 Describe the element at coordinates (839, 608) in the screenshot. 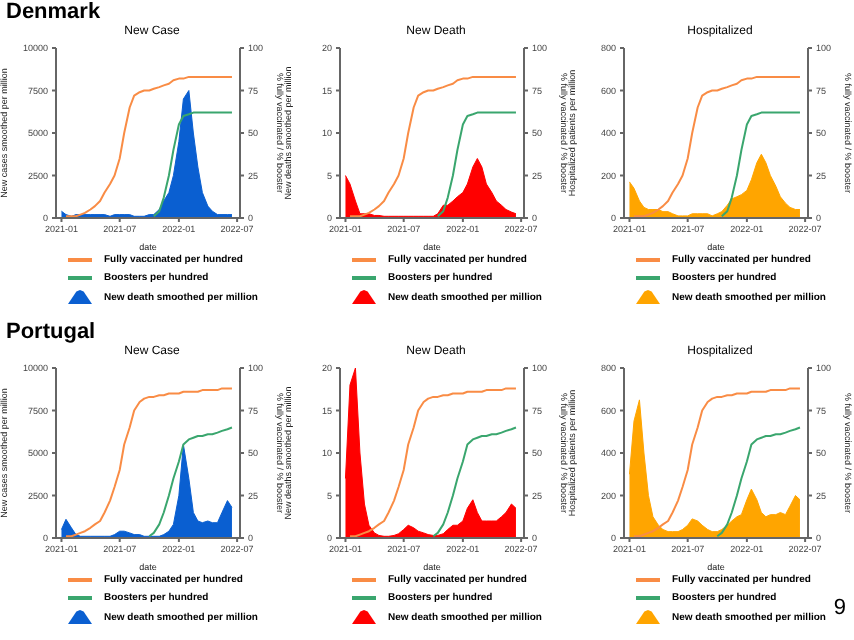

I see `text: 9` at that location.